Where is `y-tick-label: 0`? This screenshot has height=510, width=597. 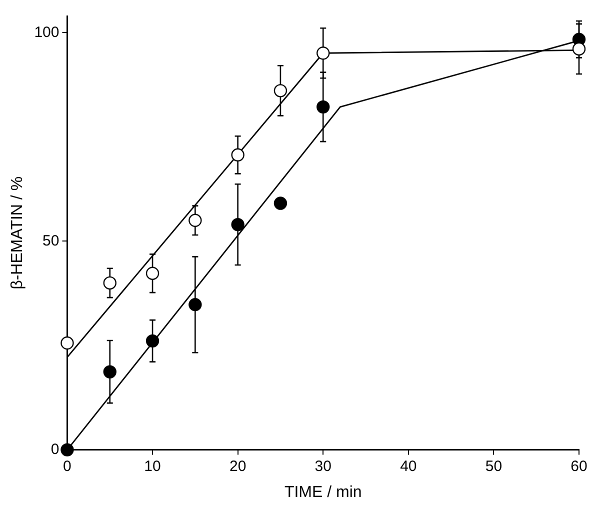
y-tick-label: 0 is located at coordinates (55, 449).